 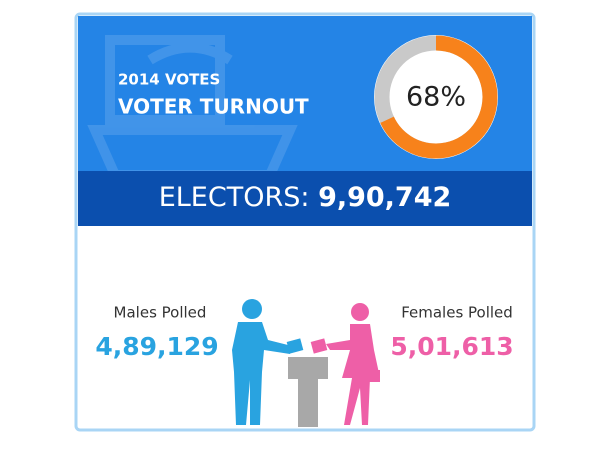 I want to click on females-label: Females Polled, so click(x=457, y=313).